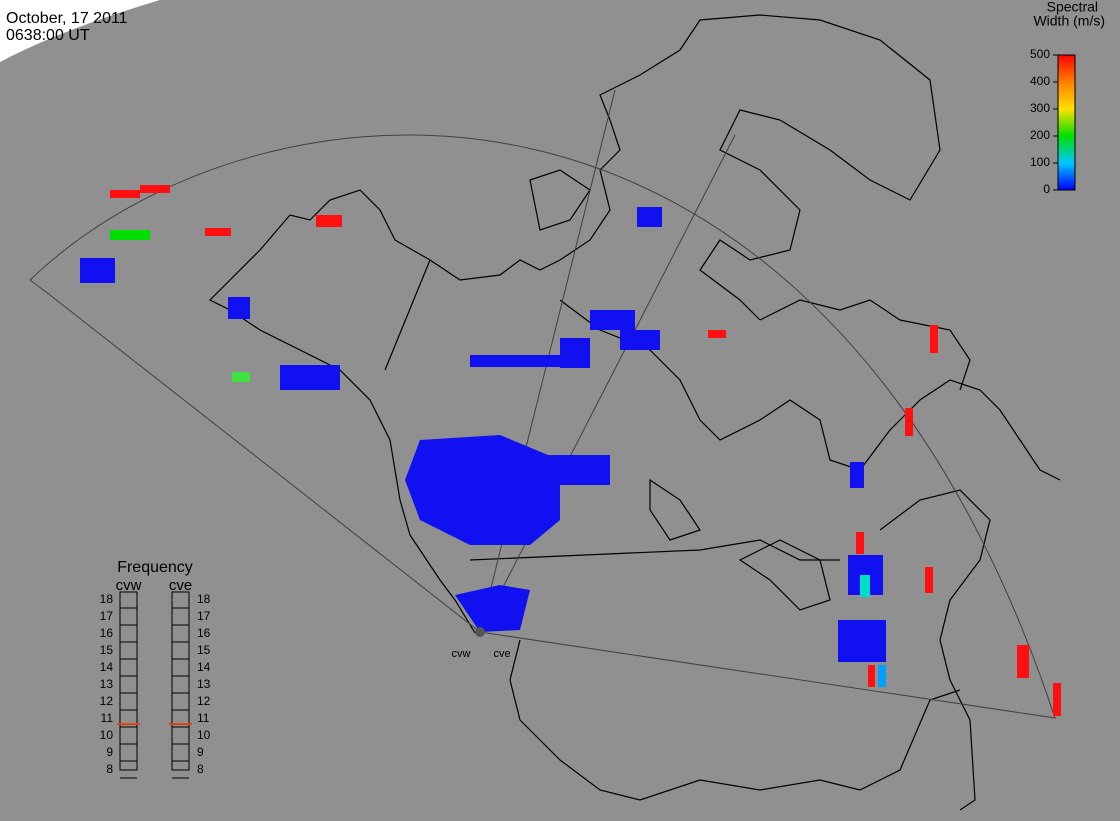 This screenshot has width=1120, height=821. Describe the element at coordinates (1040, 54) in the screenshot. I see `colorbar-tick-label: 500` at that location.